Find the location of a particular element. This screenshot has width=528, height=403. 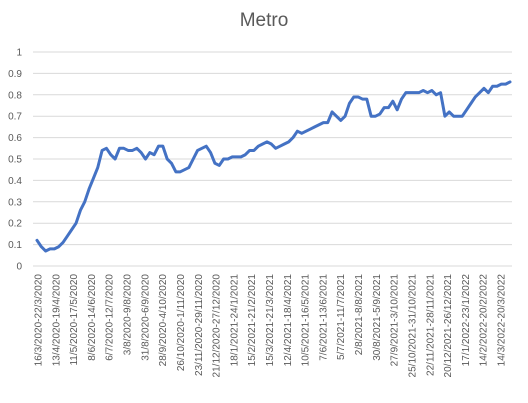

y-axis-ticks: 0 0.1 0.2 0.3 0.4 0.5 0.6 0.7 0.8 0.9 1 is located at coordinates (15, 160).